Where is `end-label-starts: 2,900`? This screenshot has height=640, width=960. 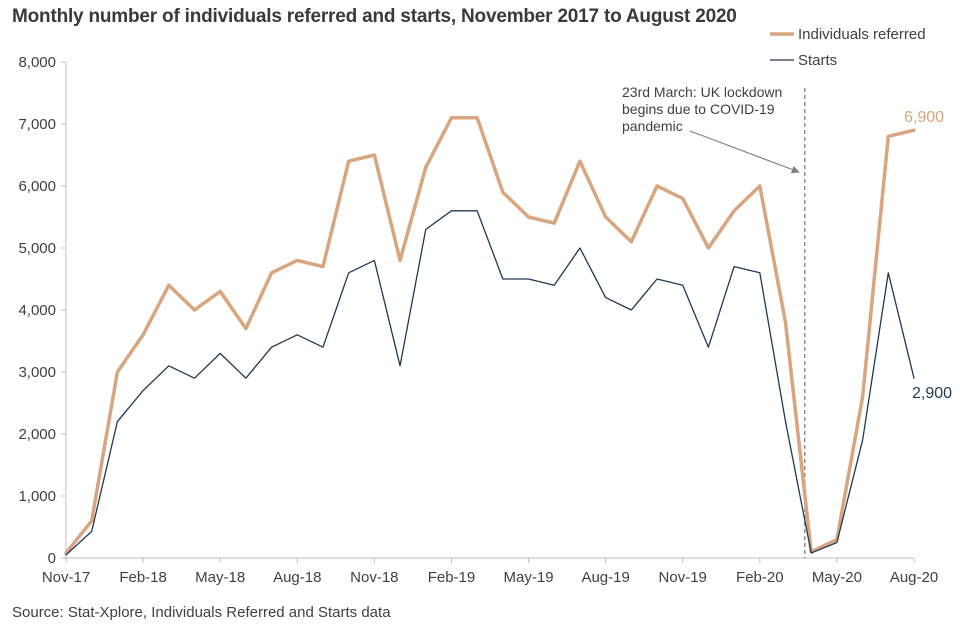
end-label-starts: 2,900 is located at coordinates (932, 393).